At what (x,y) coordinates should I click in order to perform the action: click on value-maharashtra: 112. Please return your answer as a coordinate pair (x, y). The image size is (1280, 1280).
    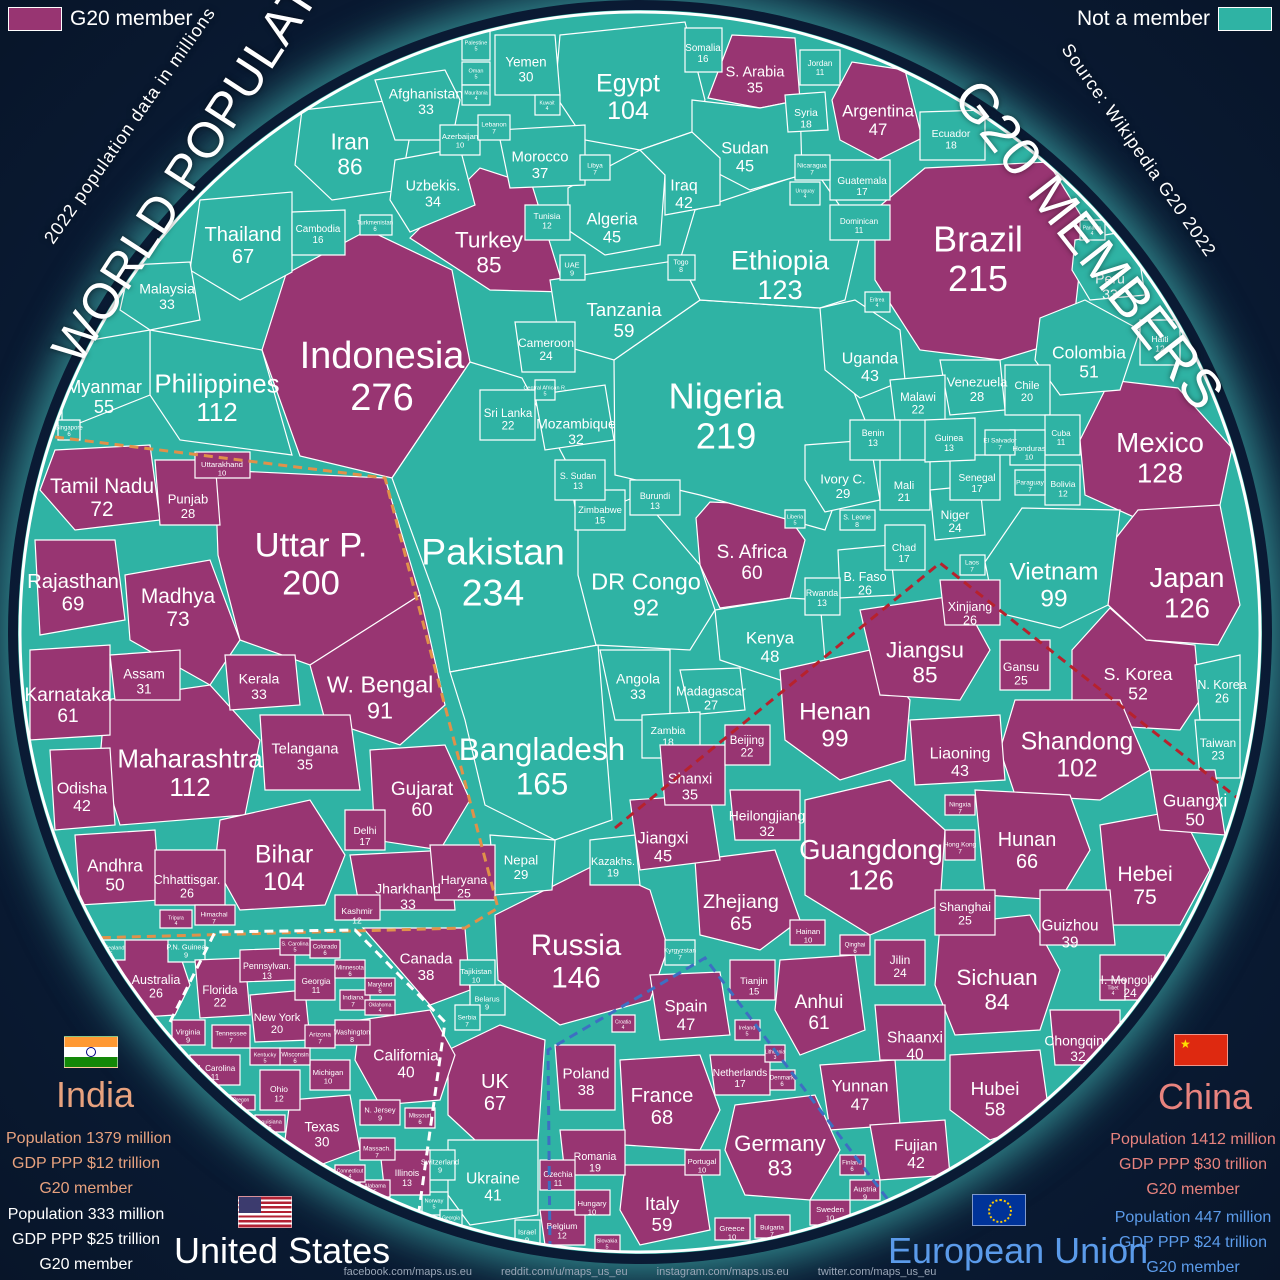
    Looking at the image, I should click on (189, 788).